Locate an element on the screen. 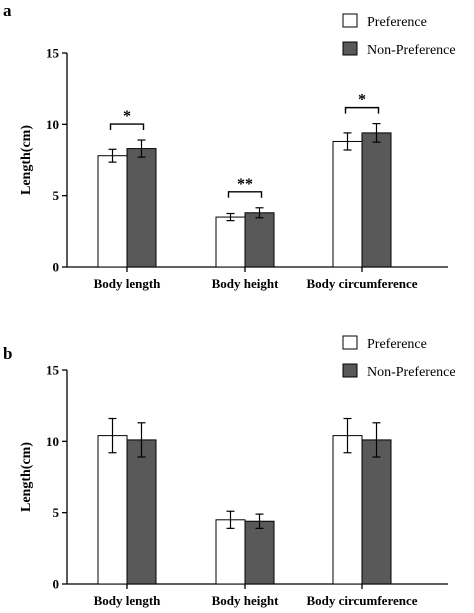 The height and width of the screenshot is (613, 474). panel-letter: b is located at coordinates (7, 353).